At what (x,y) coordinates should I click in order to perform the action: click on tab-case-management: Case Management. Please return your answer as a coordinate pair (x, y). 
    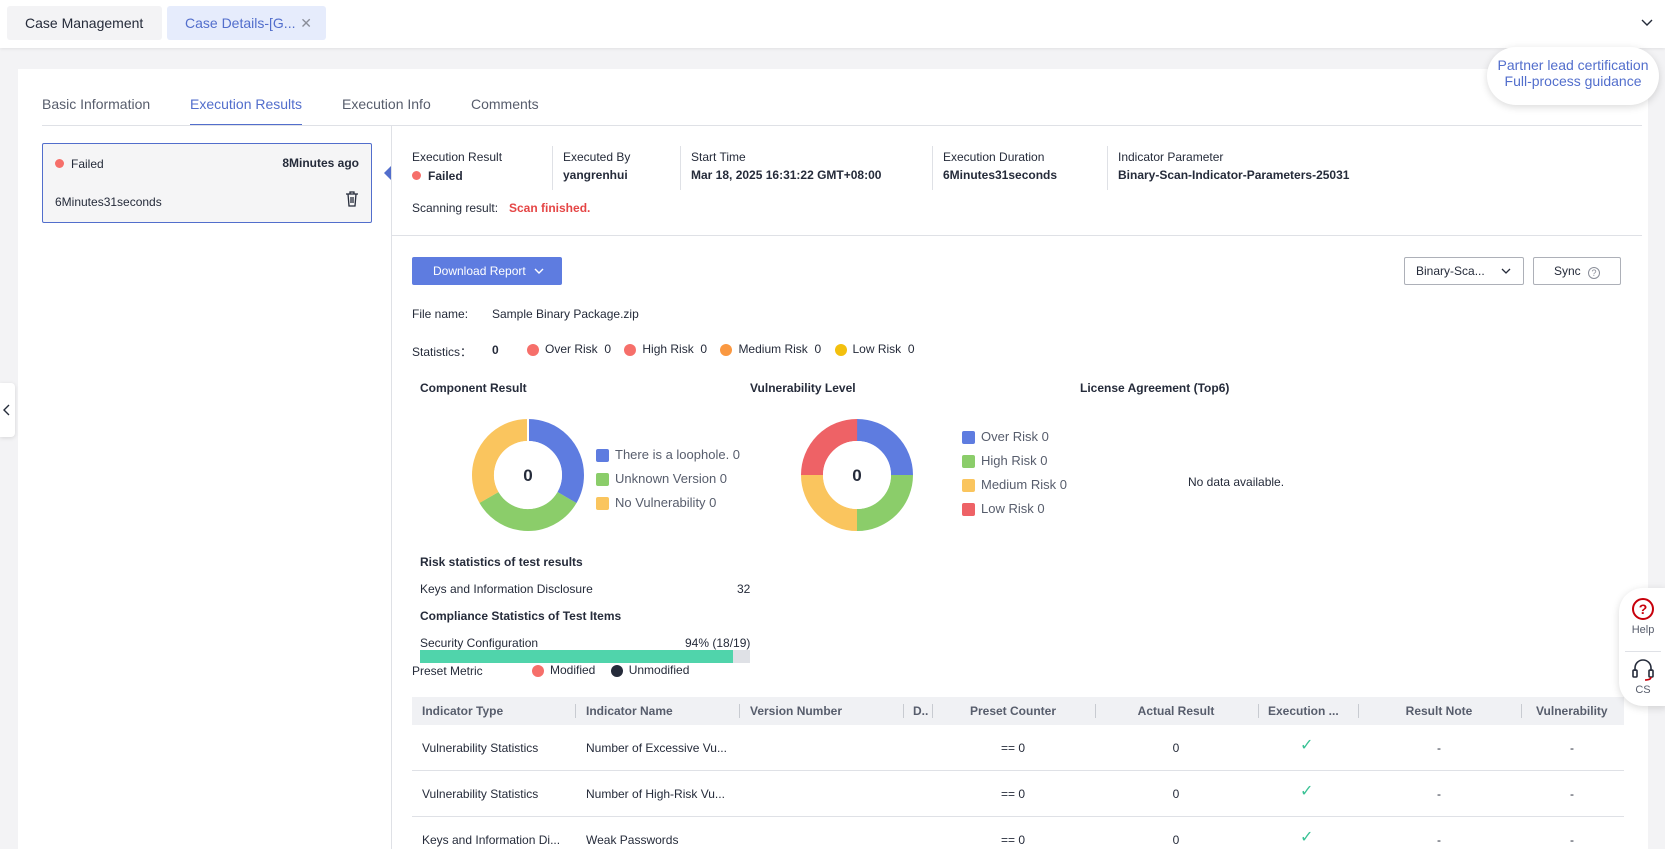
    Looking at the image, I should click on (84, 23).